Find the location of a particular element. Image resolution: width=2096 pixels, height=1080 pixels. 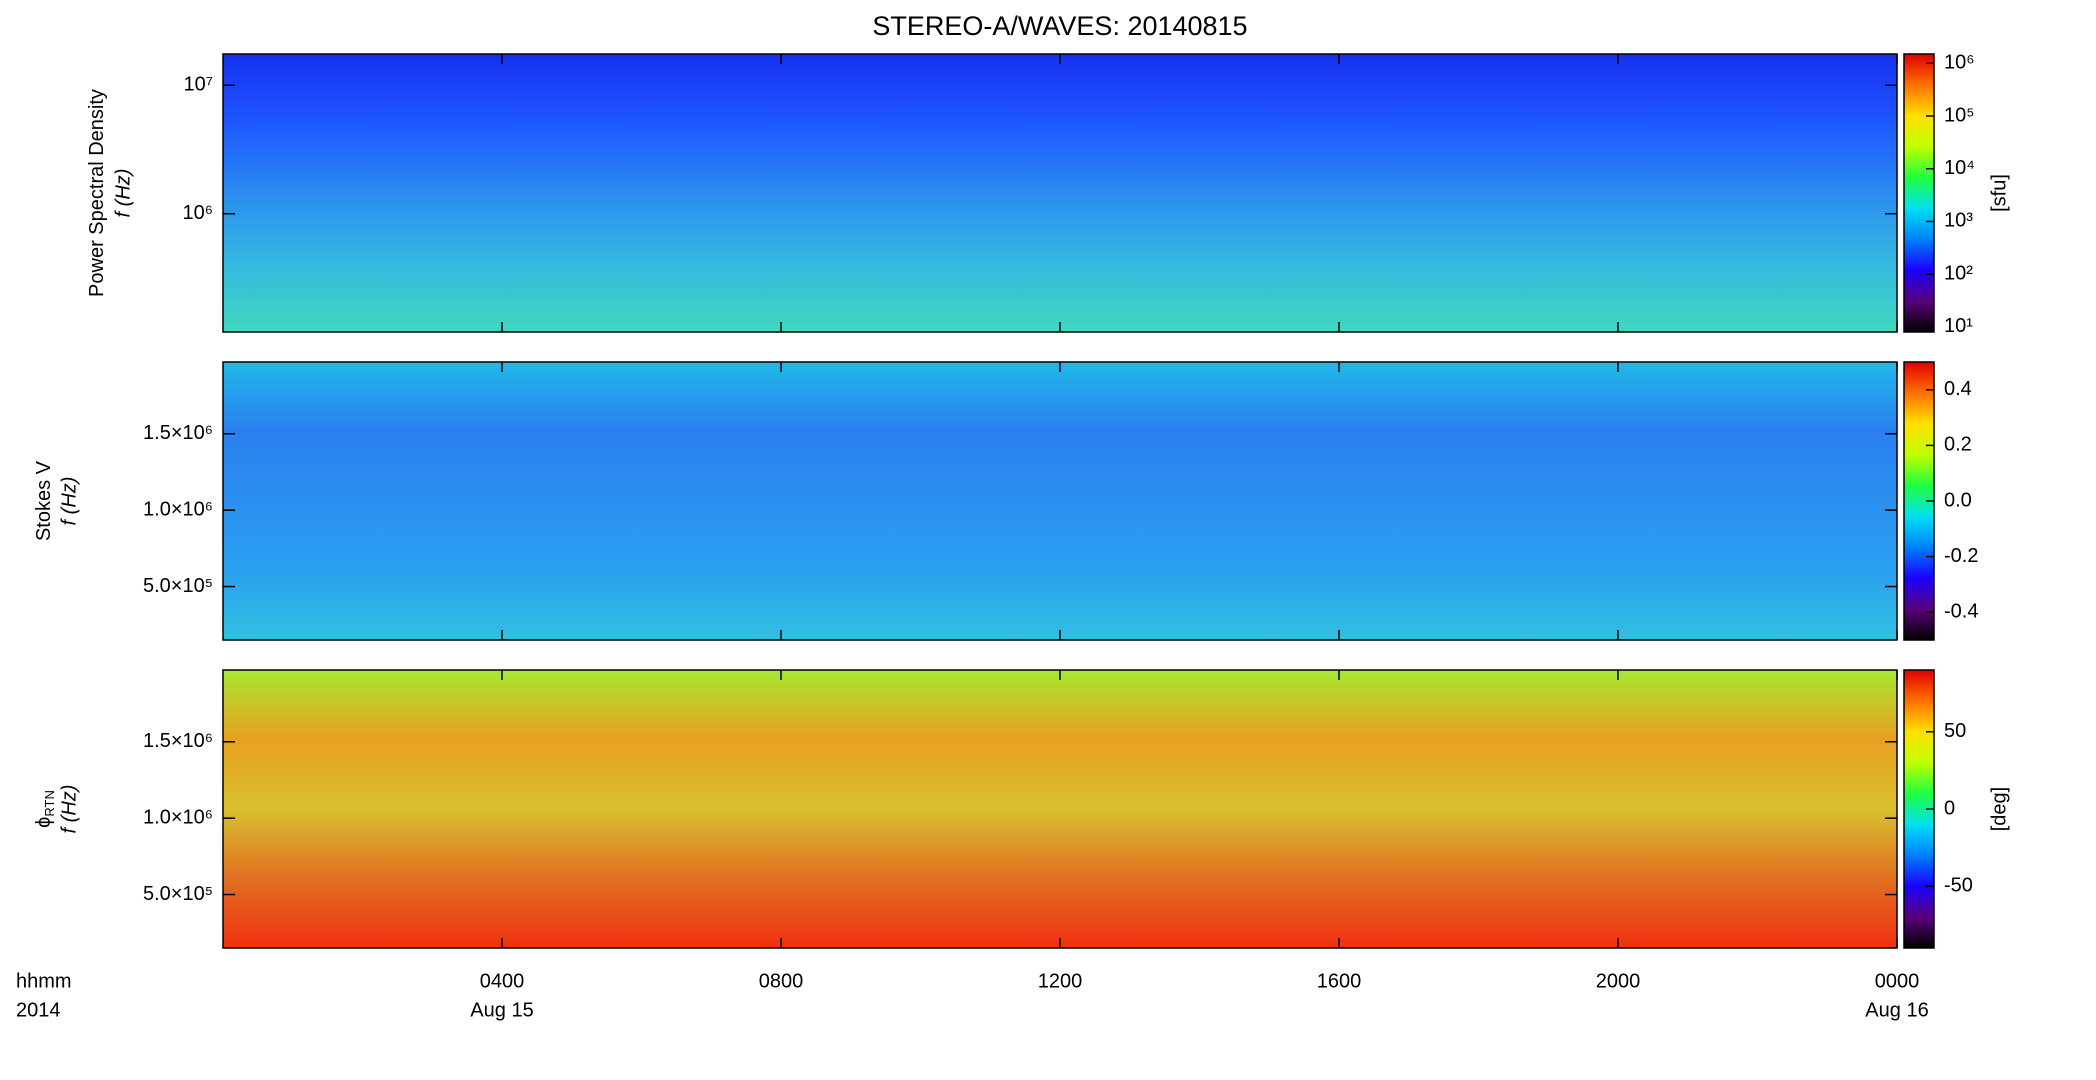

x-tick-label: 0800 is located at coordinates (781, 981).